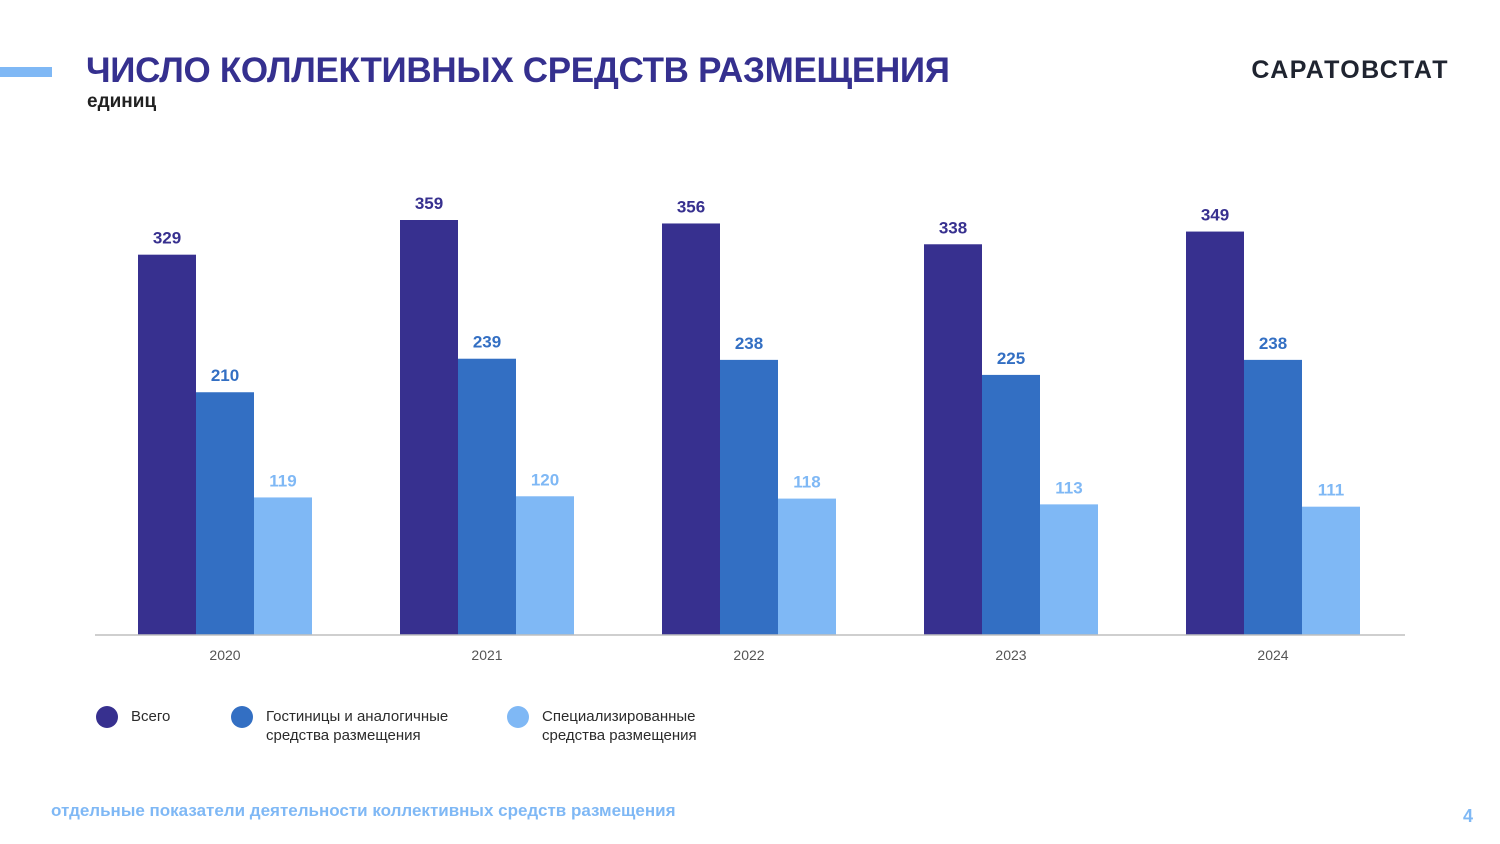 The height and width of the screenshot is (844, 1500). I want to click on x-tick-label-2023: 2023, so click(1010, 655).